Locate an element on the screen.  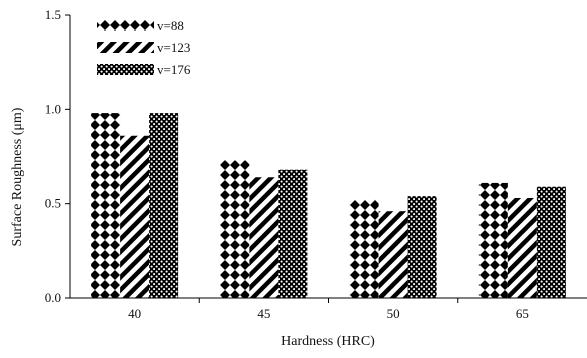
bar-v=176-45 is located at coordinates (293, 233).